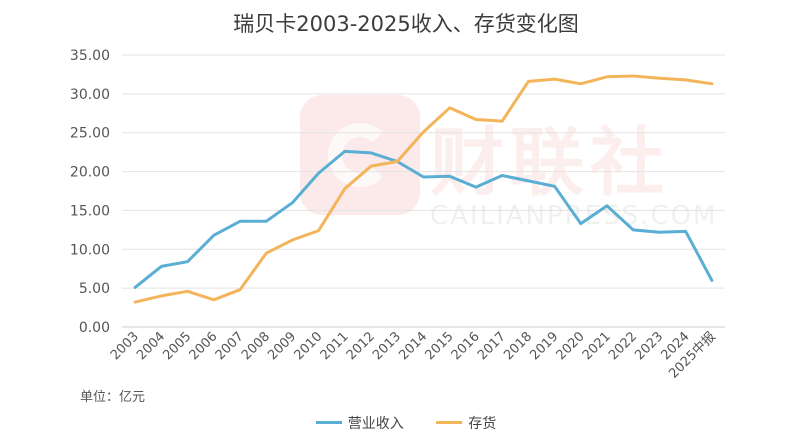 Image resolution: width=812 pixels, height=444 pixels. Describe the element at coordinates (406, 24) in the screenshot. I see `chart-title: 瑞贝卡2003-2025收入、存货变化图` at that location.